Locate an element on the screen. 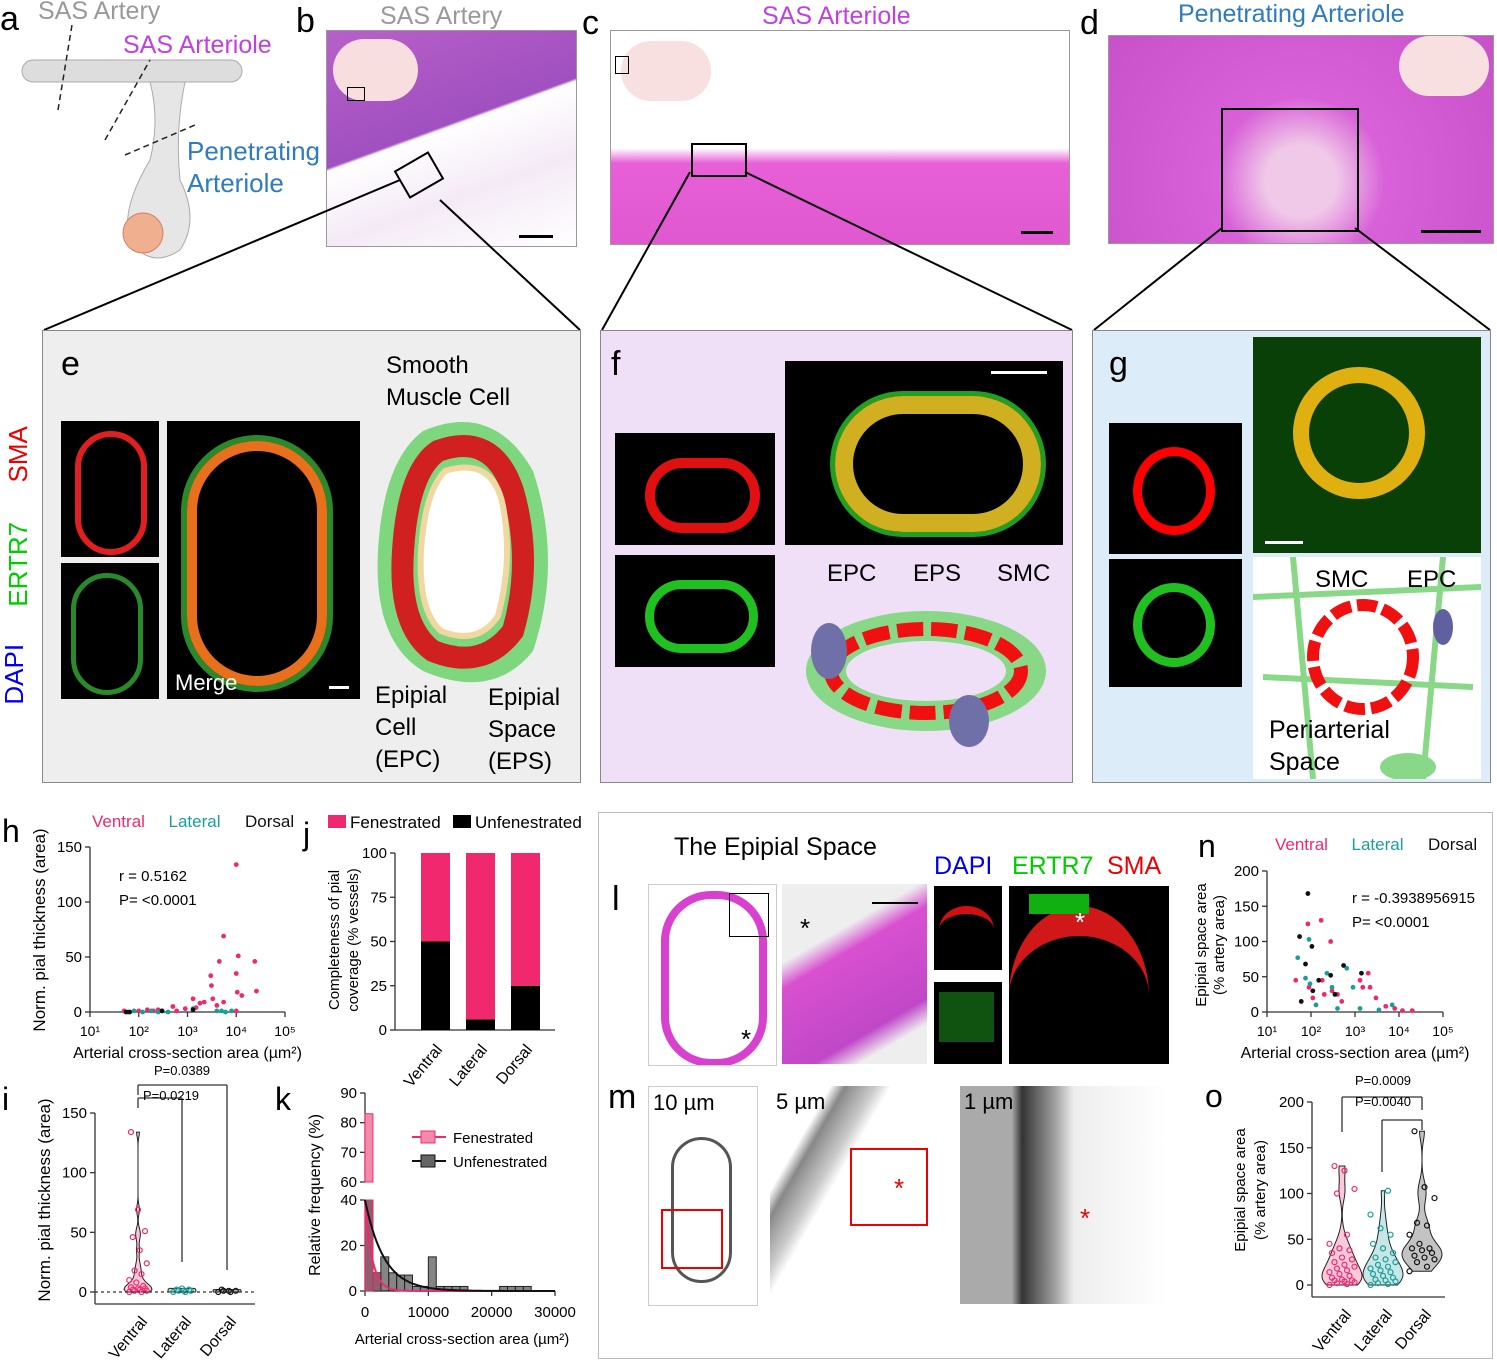 Image resolution: width=1497 pixels, height=1363 pixels. stain-ertr7: ERTR7 is located at coordinates (1053, 866).